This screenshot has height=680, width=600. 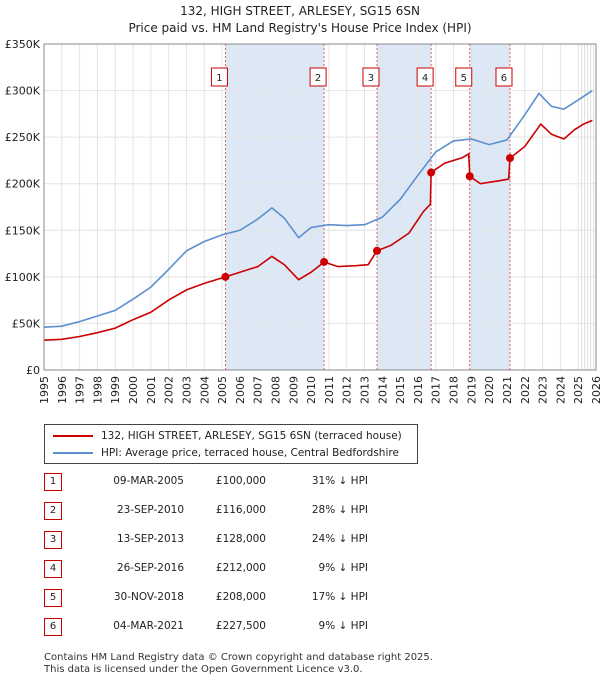 What do you see at coordinates (33, 370) in the screenshot?
I see `y-tick-label: £0` at bounding box center [33, 370].